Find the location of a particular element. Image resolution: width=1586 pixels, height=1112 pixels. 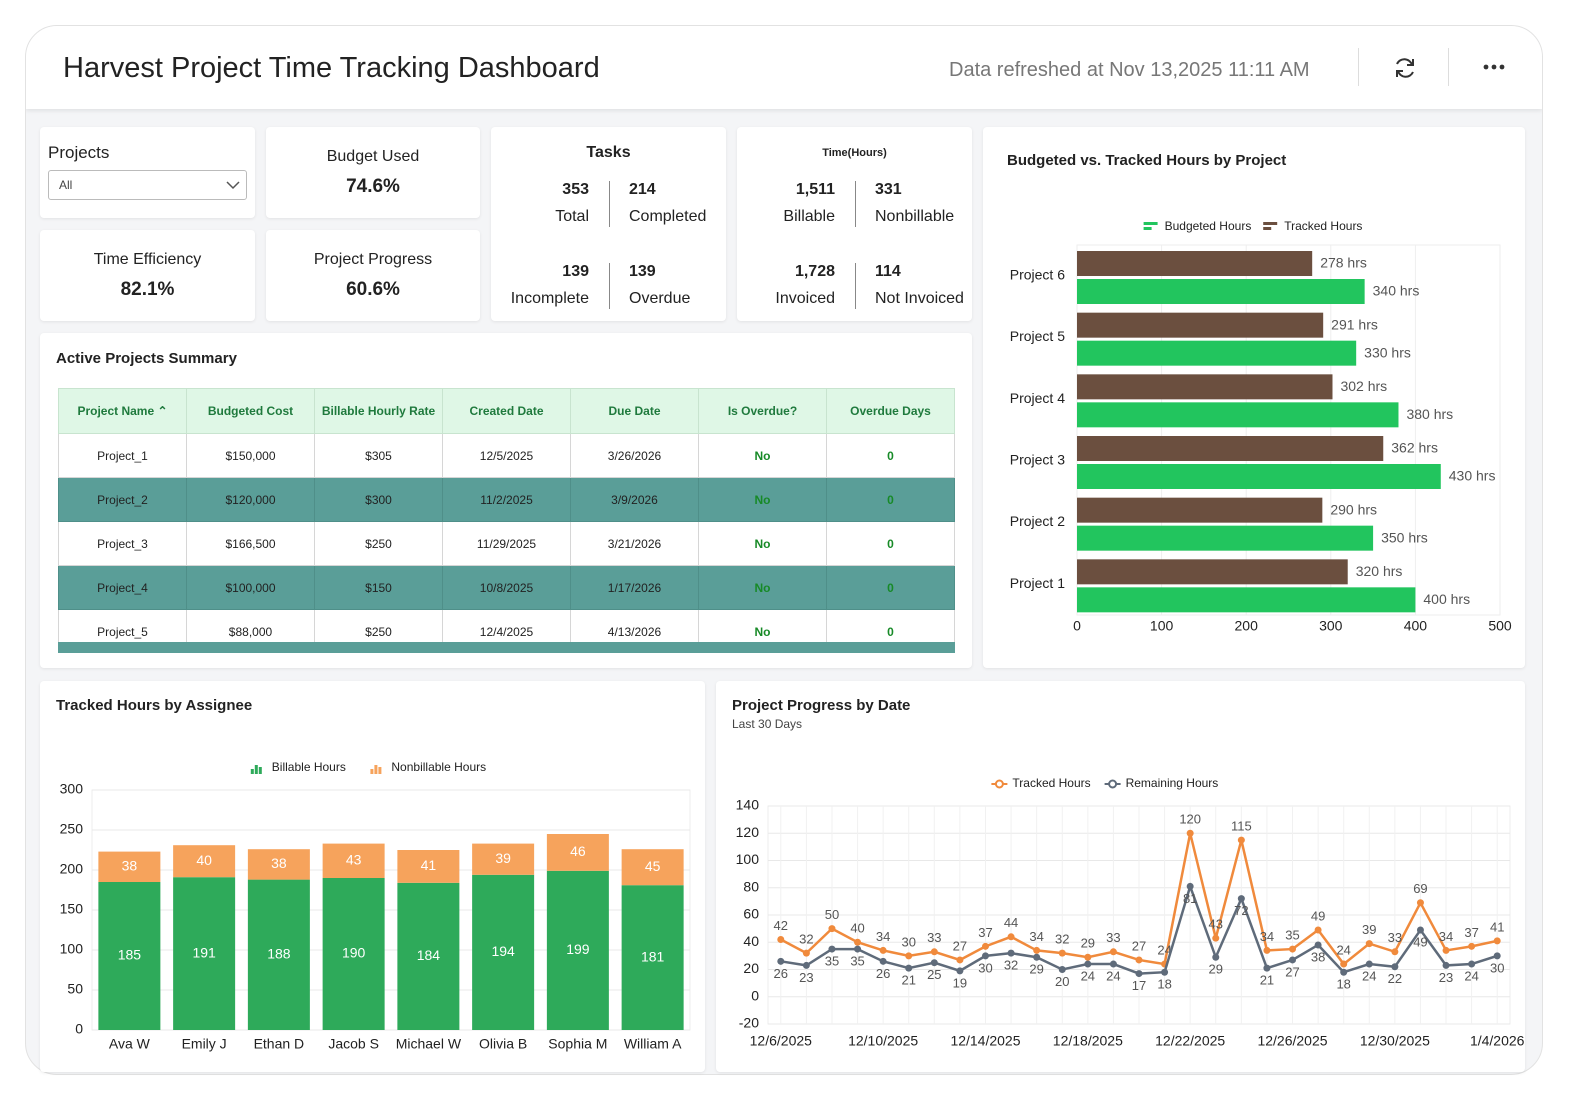

stat-value: 1,728 is located at coordinates (814, 271).